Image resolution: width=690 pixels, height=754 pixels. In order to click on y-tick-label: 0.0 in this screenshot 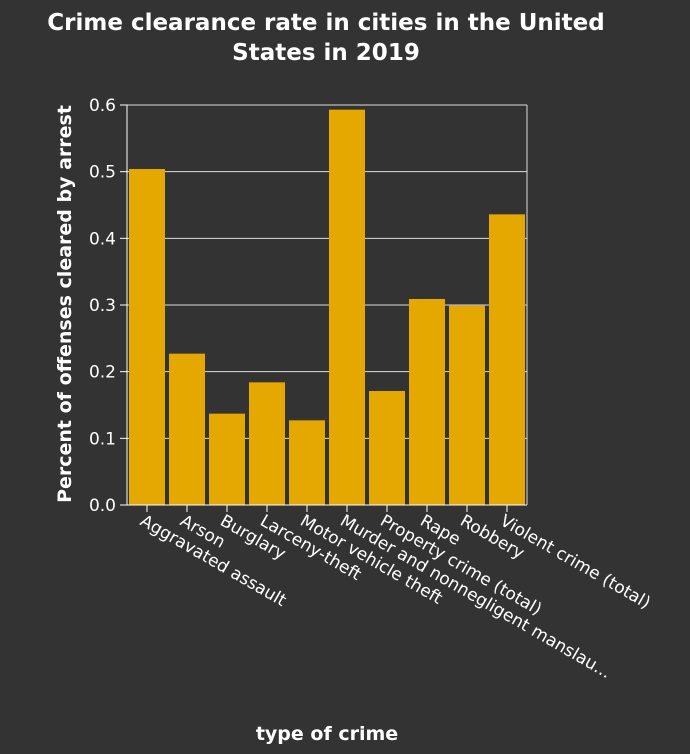, I will do `click(102, 506)`.